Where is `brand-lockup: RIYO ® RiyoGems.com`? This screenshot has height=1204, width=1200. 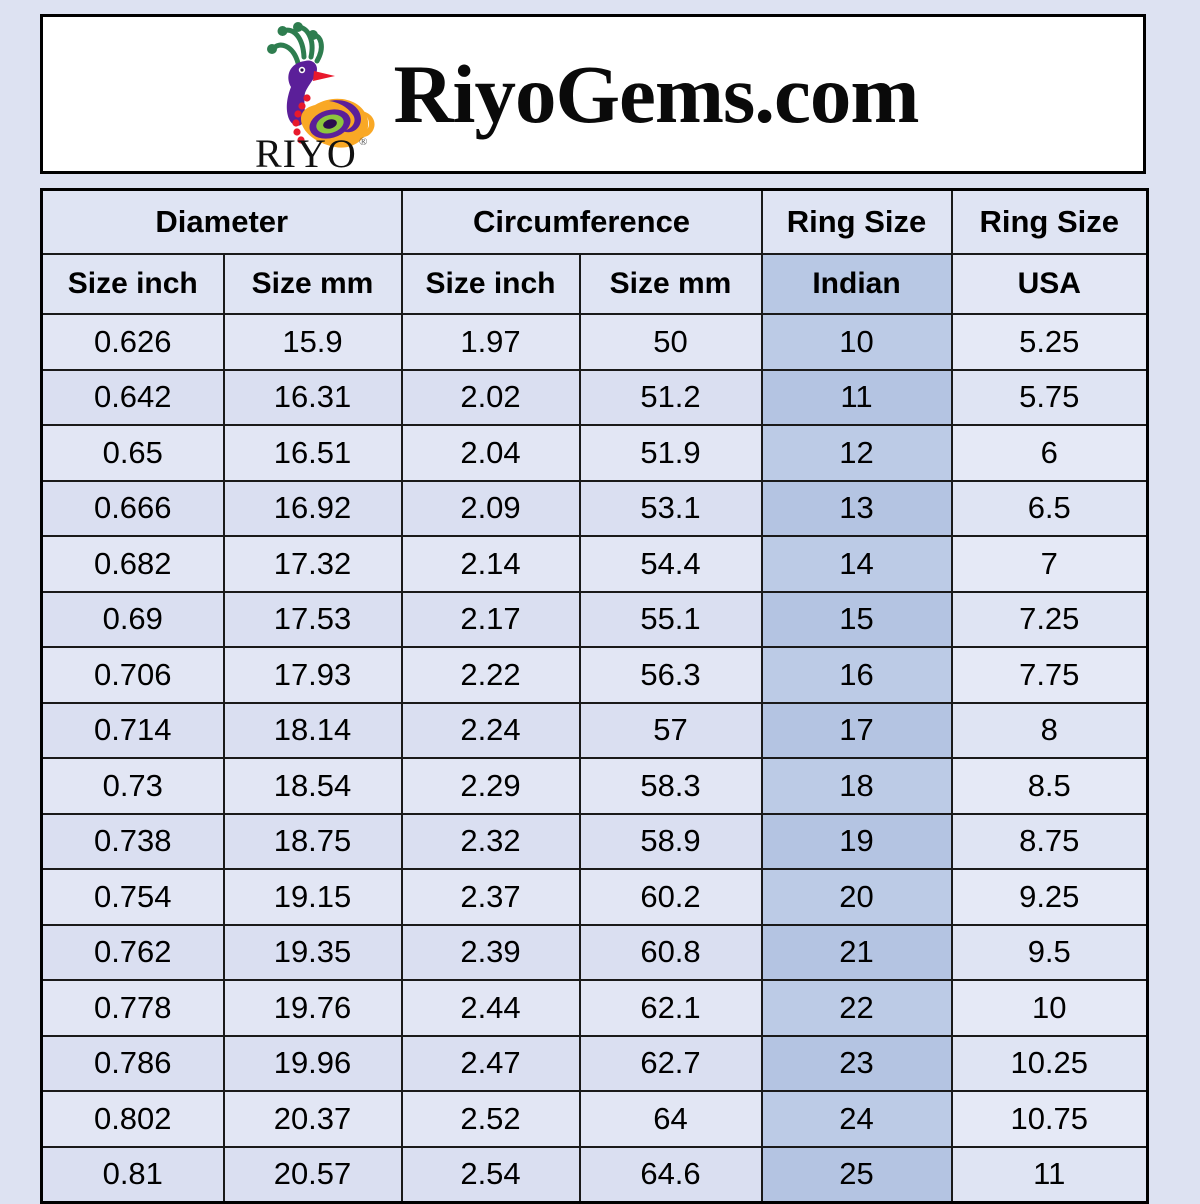 brand-lockup: RIYO ® RiyoGems.com is located at coordinates (581, 94).